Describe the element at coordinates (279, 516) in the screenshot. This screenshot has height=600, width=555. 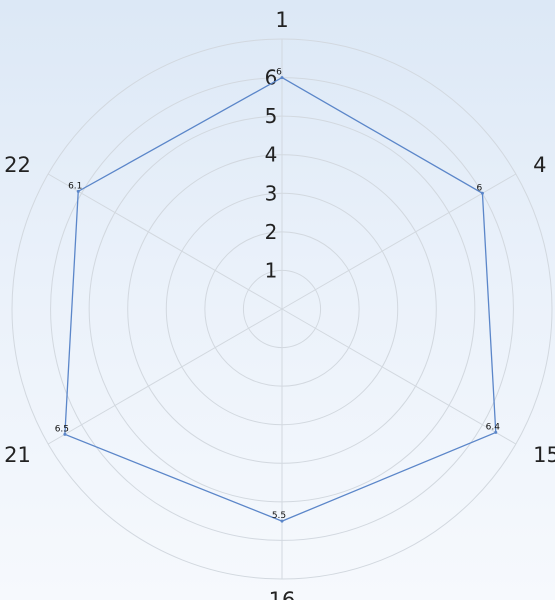
I see `data-label: 5.5` at that location.